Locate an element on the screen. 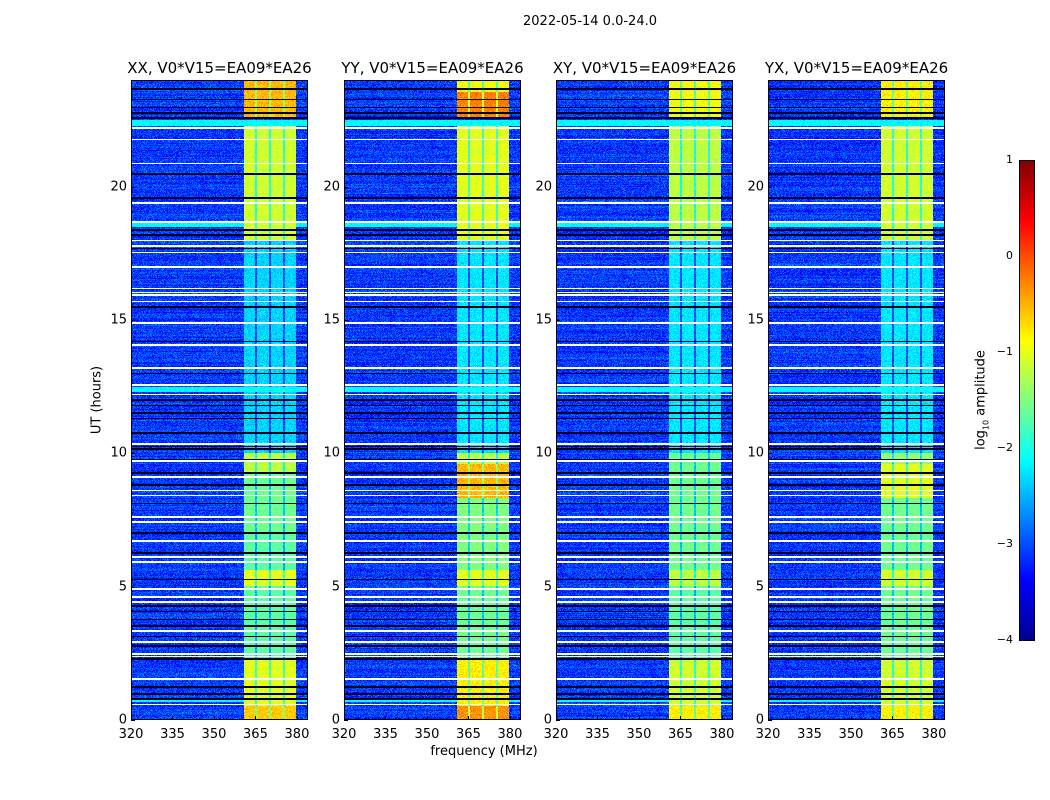 The height and width of the screenshot is (800, 1050). colorbar-tick-label: −3 is located at coordinates (1004, 543).